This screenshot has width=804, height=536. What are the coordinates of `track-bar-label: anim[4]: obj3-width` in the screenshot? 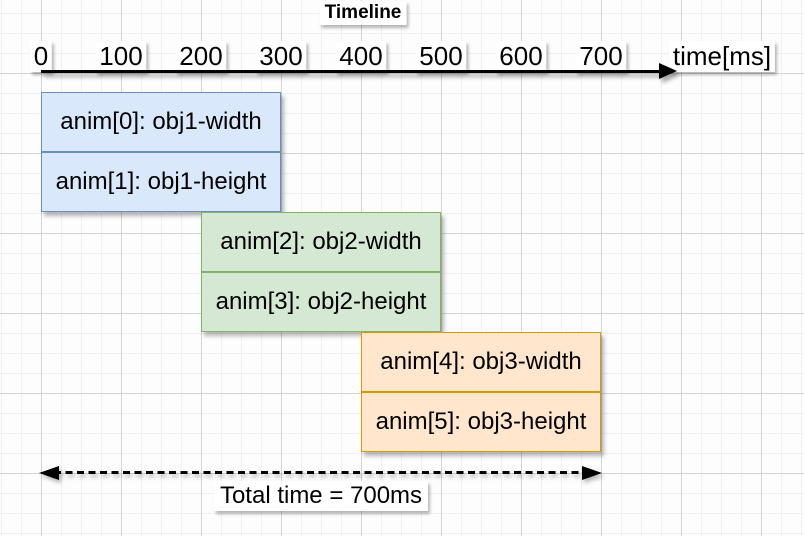 It's located at (481, 361).